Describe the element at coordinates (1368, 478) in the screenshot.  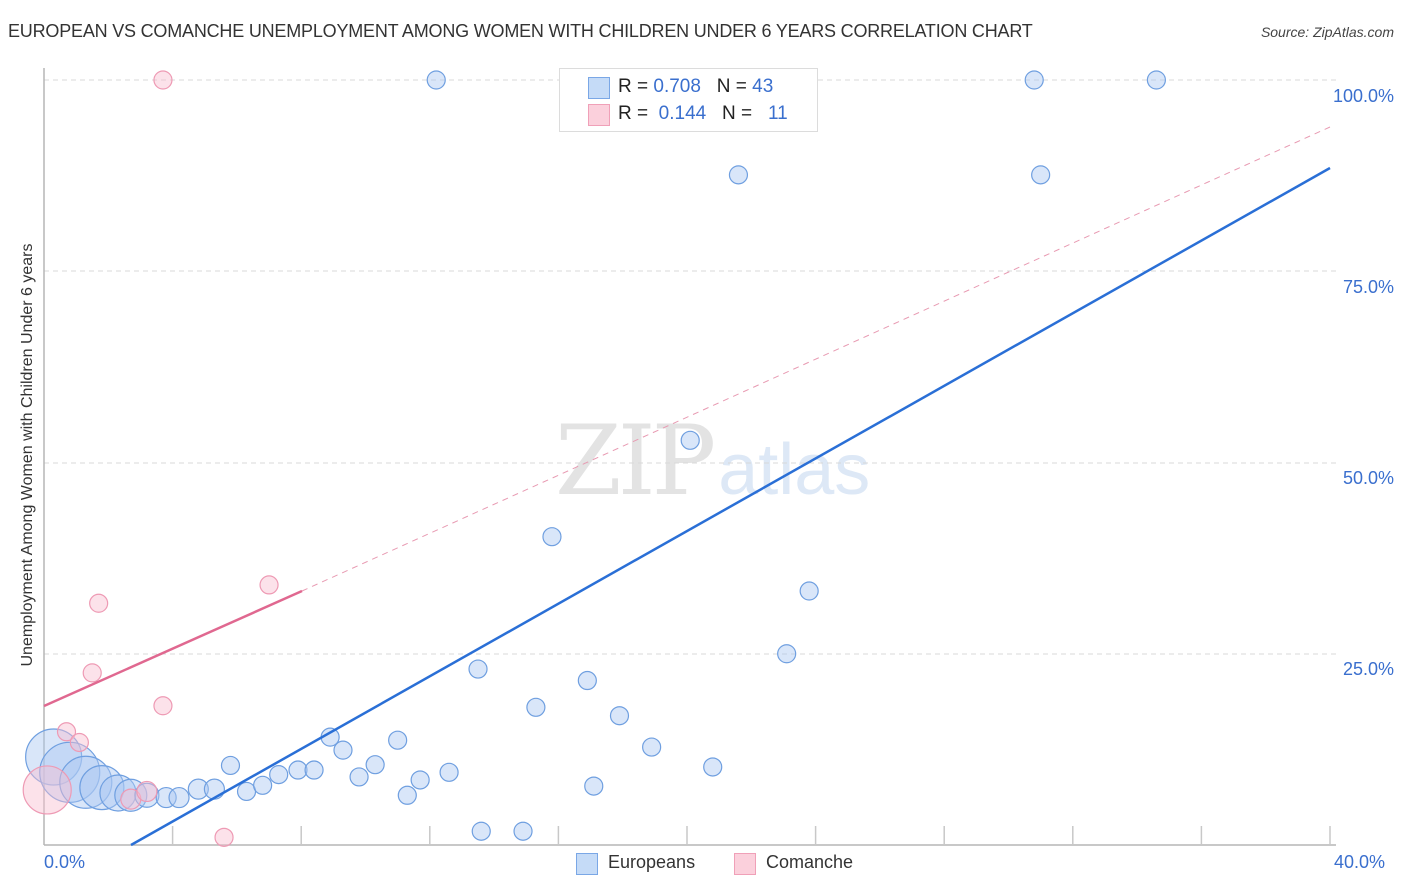
I see `y-tick-50: 50.0%` at that location.